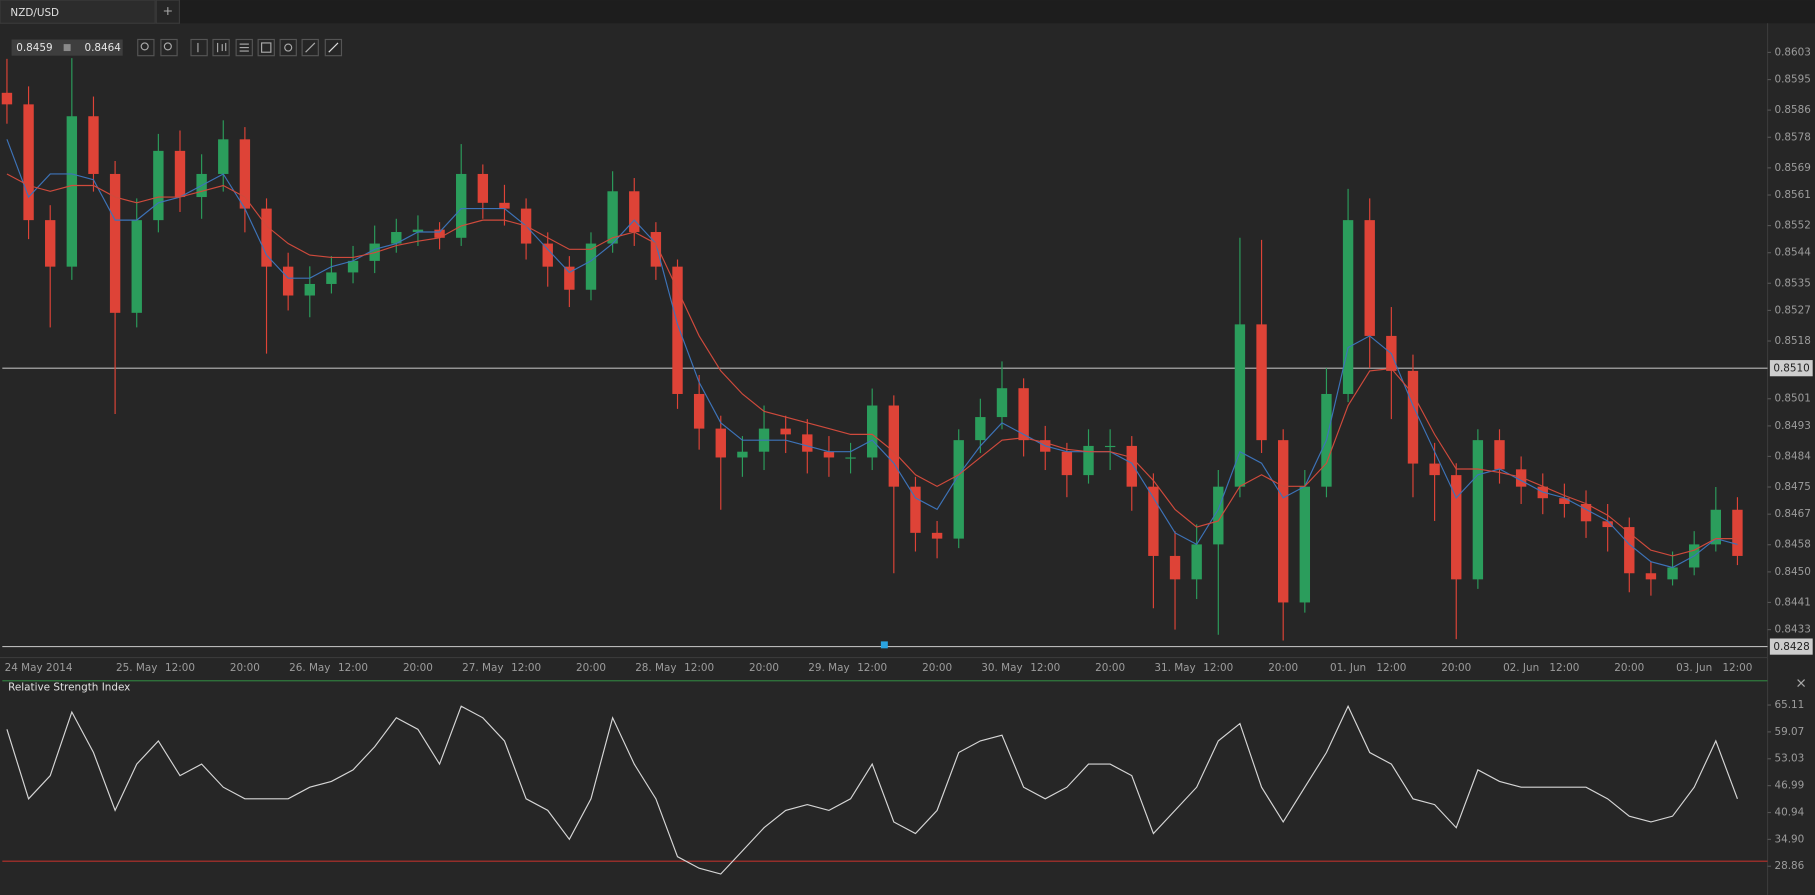 Image resolution: width=1815 pixels, height=895 pixels. What do you see at coordinates (169, 47) in the screenshot?
I see `zoom-in` at bounding box center [169, 47].